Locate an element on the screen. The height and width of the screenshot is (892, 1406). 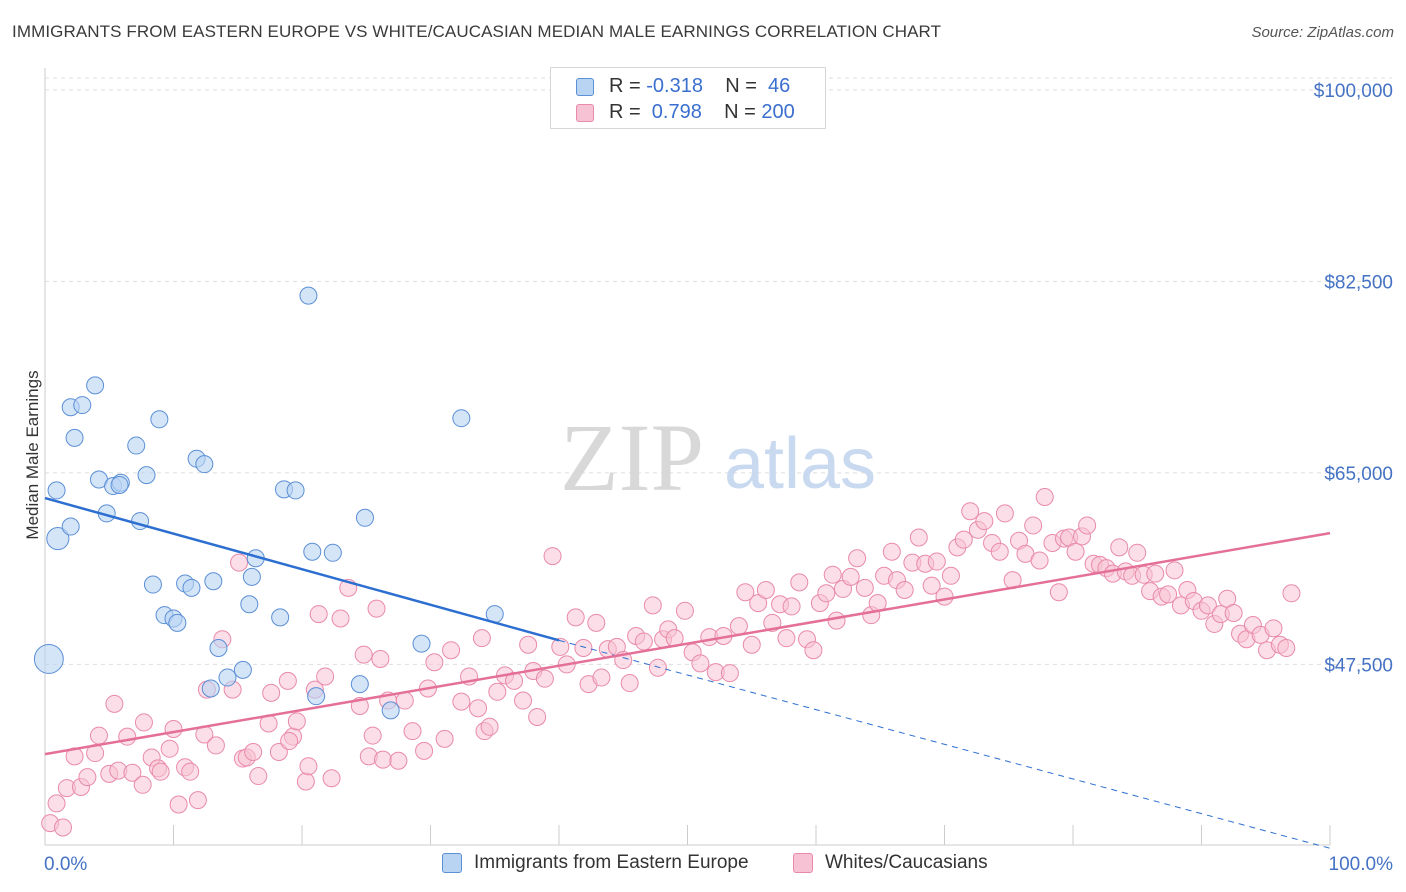
legend-r-value: 0.798 is located at coordinates (674, 112).